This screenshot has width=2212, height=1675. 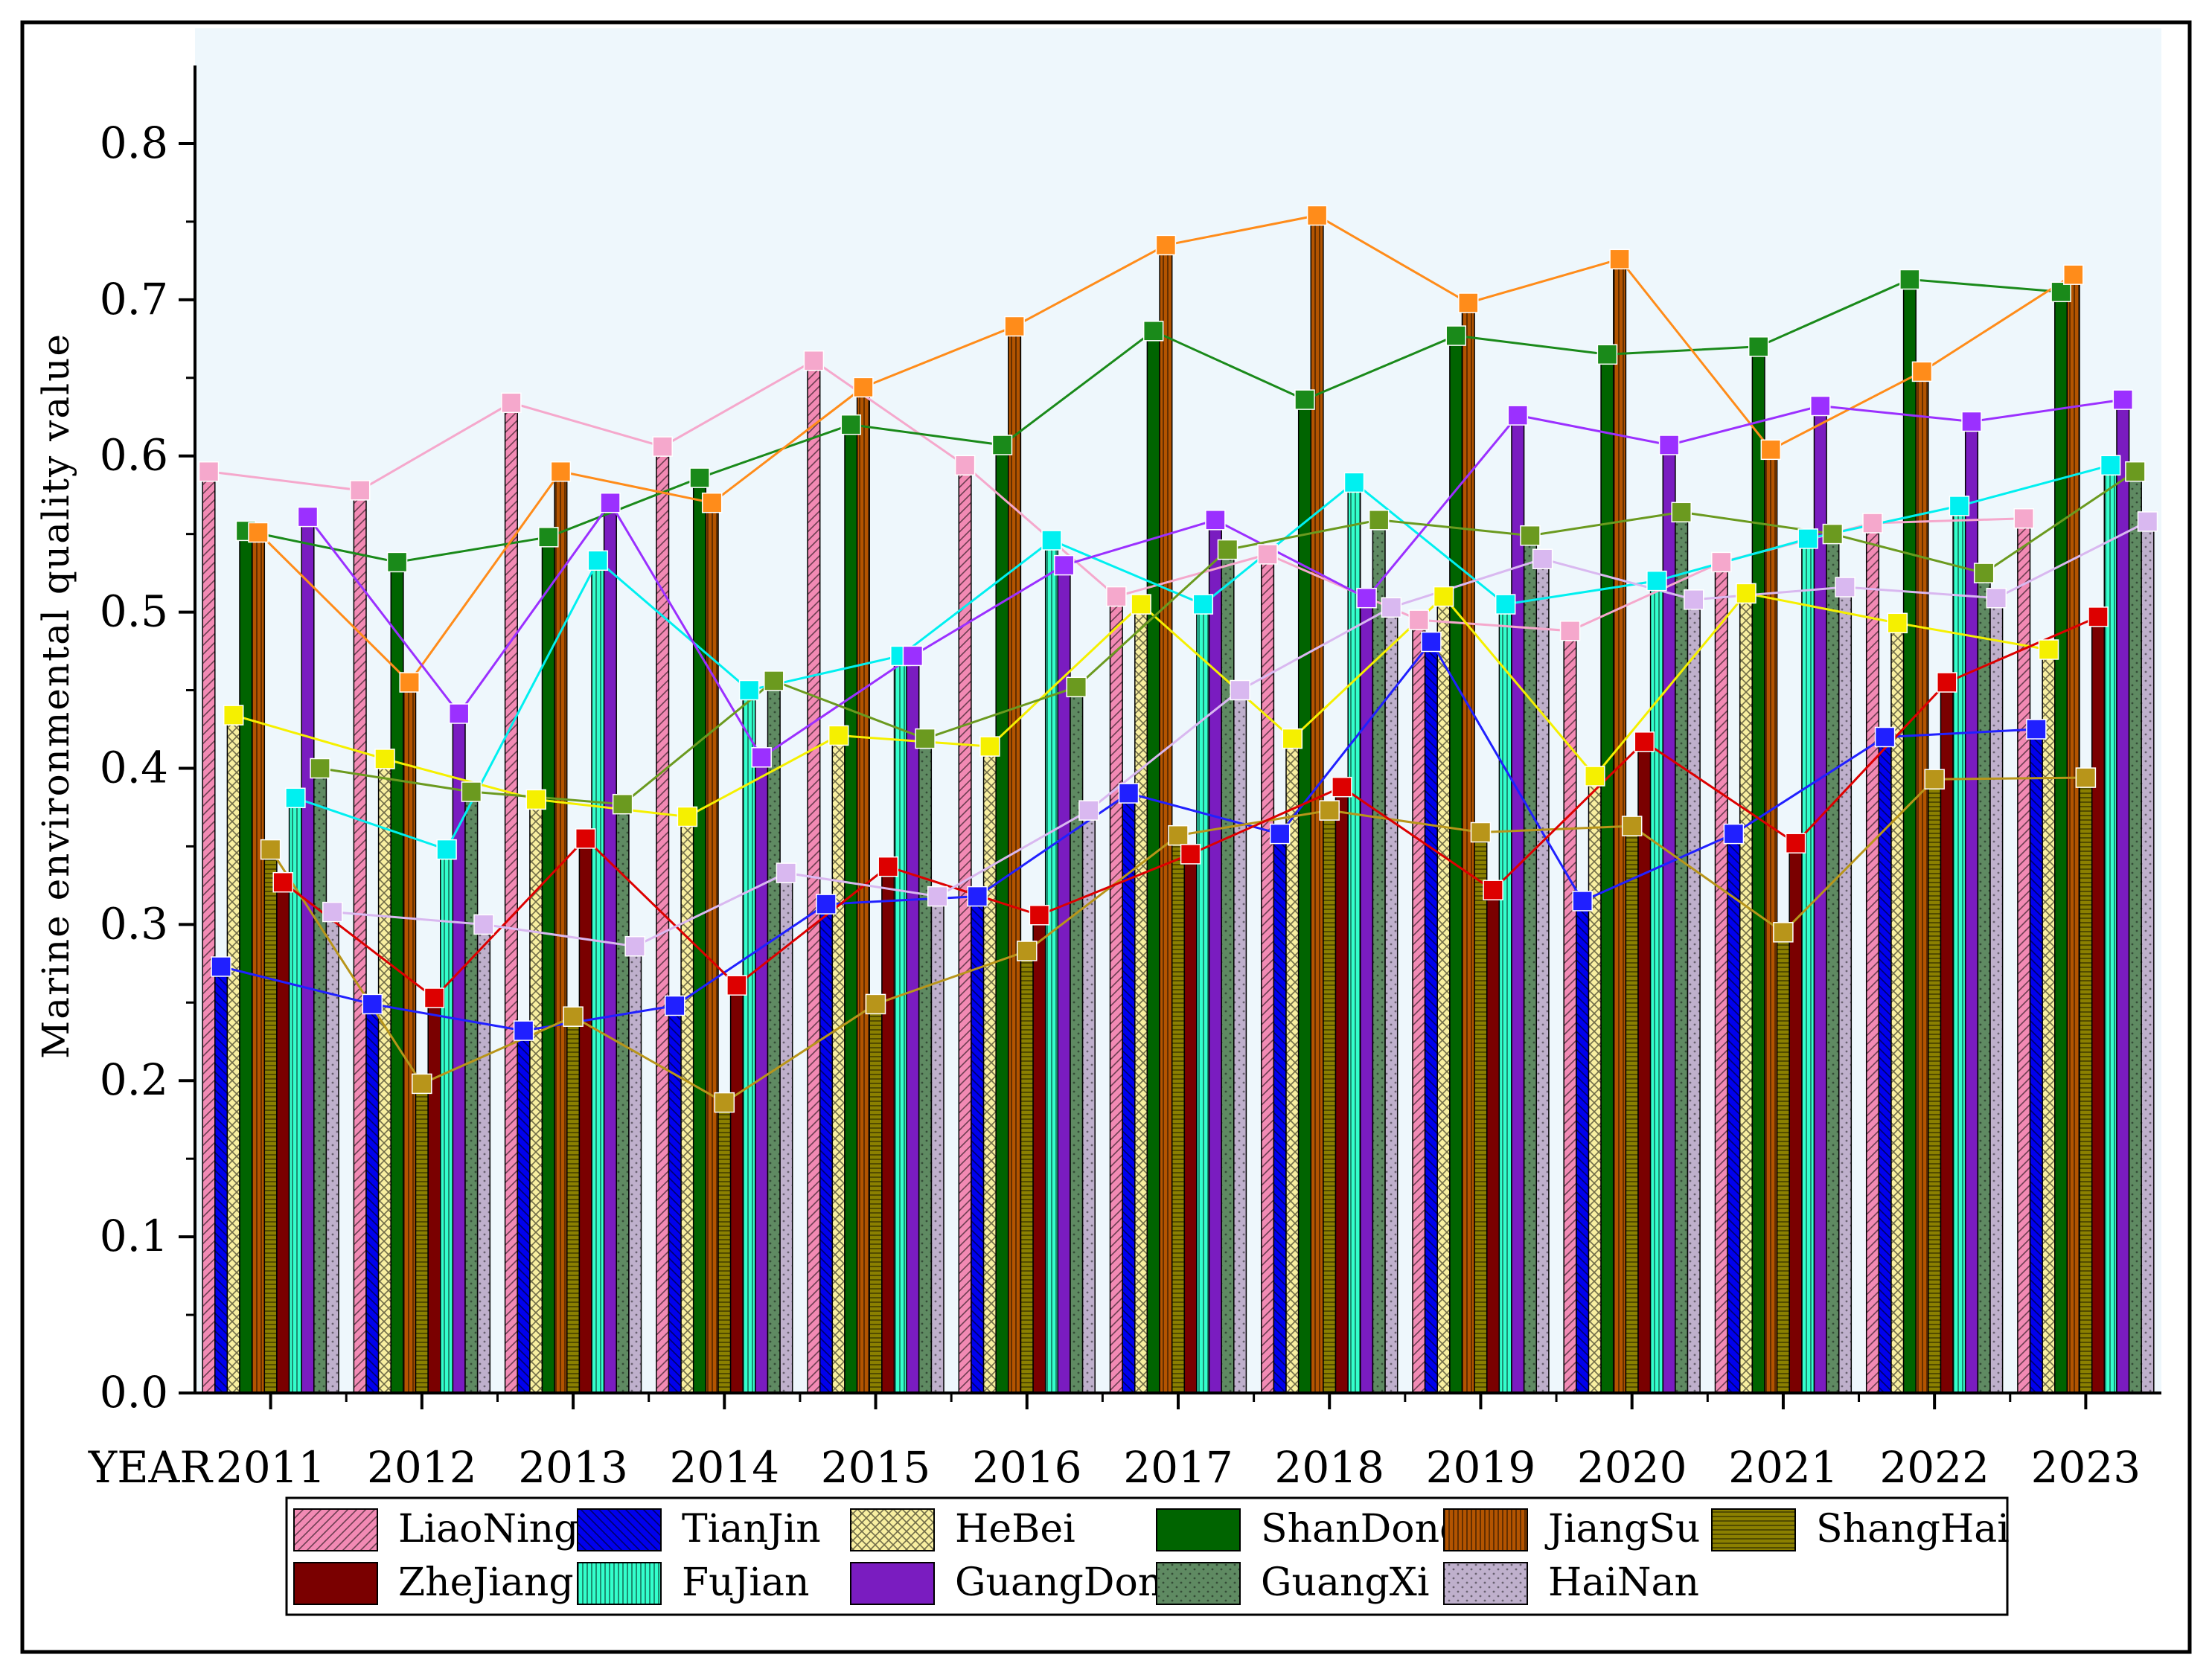 What do you see at coordinates (134, 299) in the screenshot?
I see `y-tick-label: 0.7` at bounding box center [134, 299].